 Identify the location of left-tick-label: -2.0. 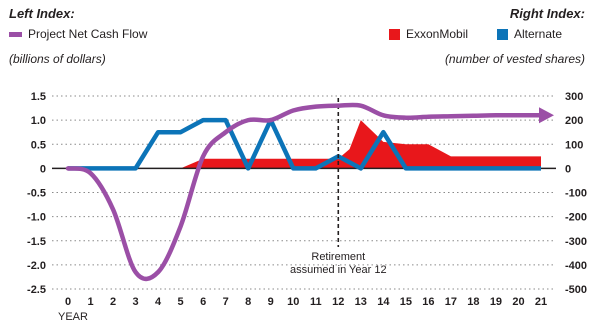
(36, 266).